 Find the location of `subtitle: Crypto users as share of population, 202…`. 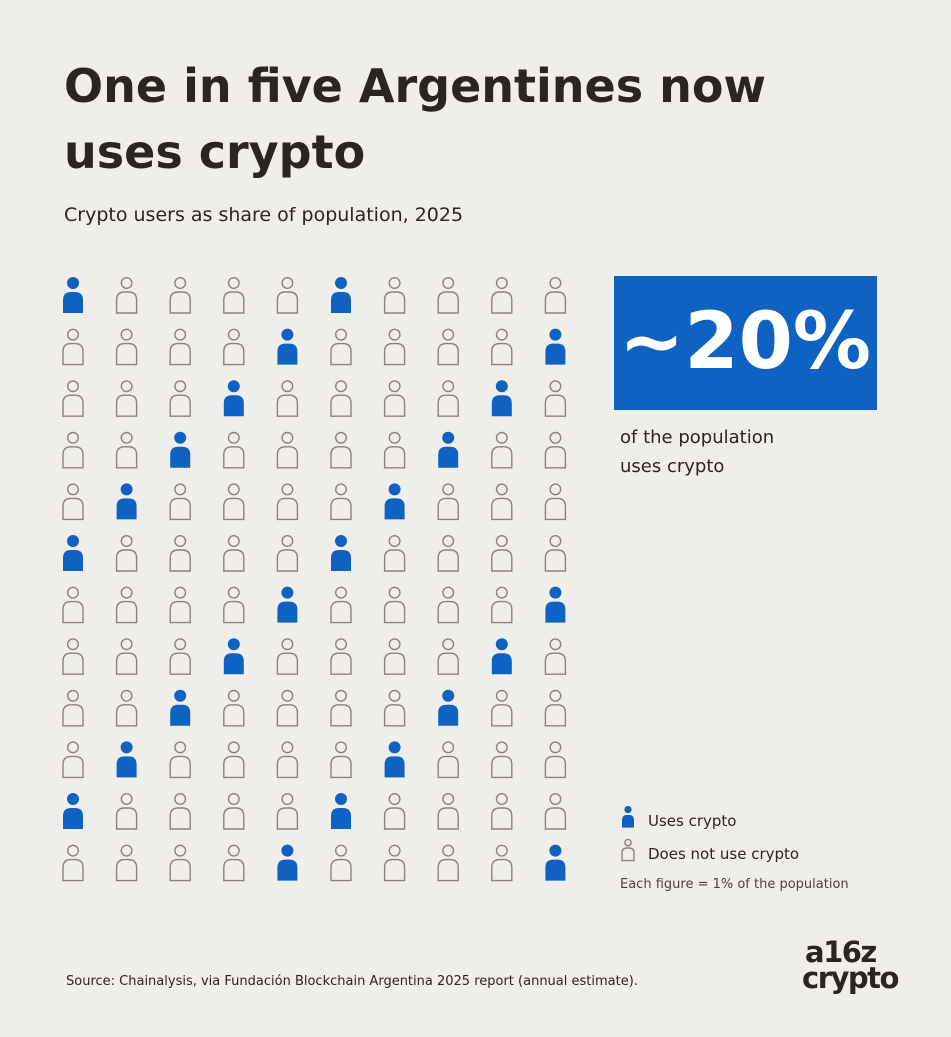

subtitle: Crypto users as share of population, 202… is located at coordinates (263, 215).